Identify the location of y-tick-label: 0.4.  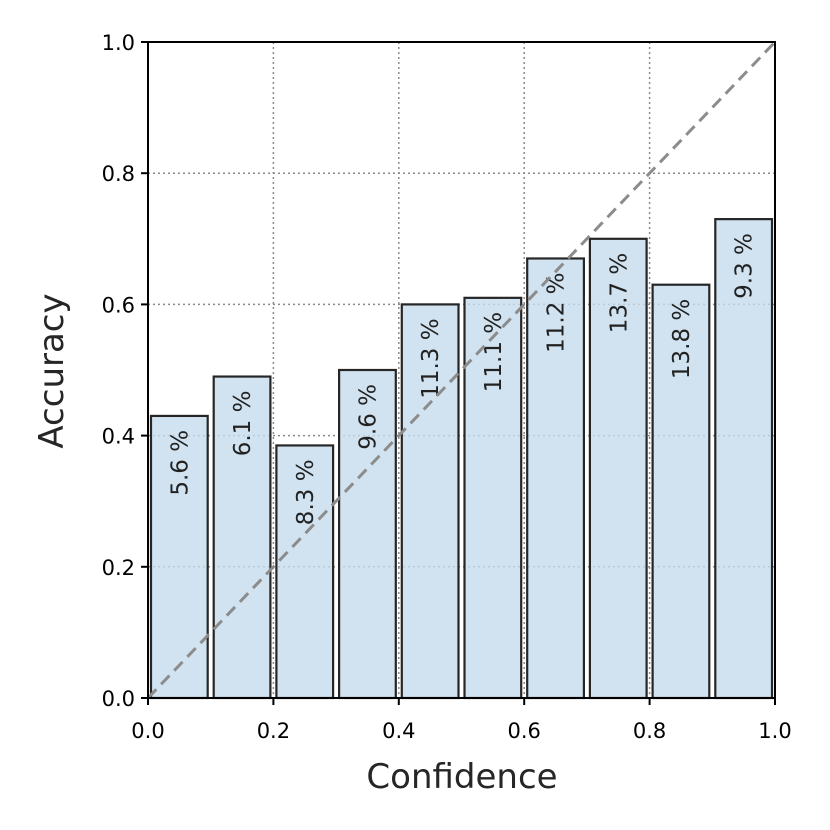
(118, 437).